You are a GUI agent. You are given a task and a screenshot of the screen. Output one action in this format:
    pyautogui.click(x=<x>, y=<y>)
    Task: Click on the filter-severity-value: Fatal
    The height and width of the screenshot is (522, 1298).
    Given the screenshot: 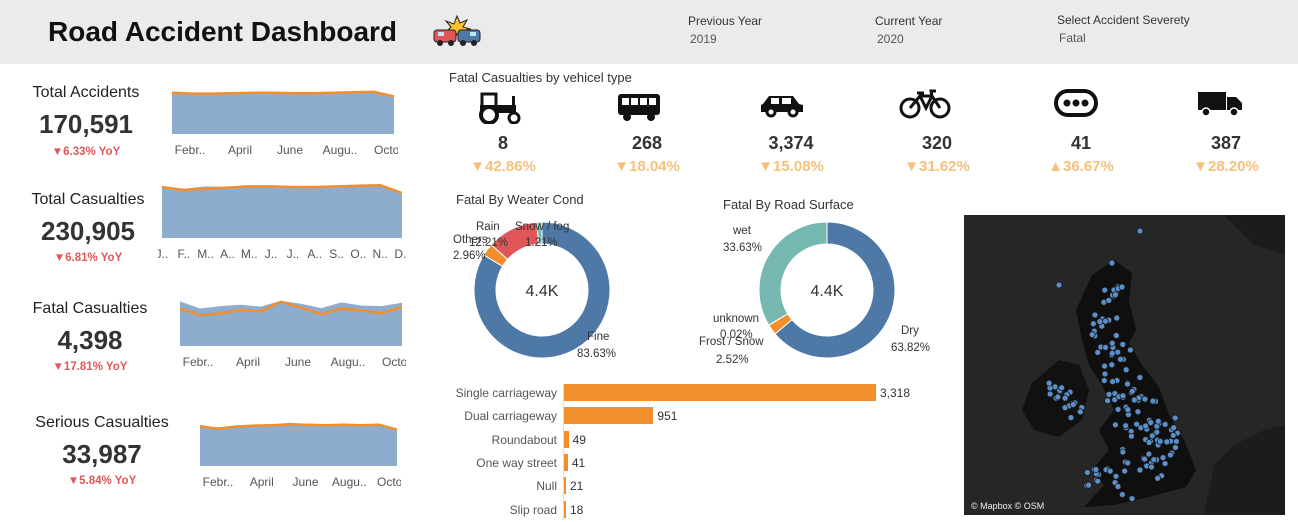 What is the action you would take?
    pyautogui.click(x=1072, y=38)
    